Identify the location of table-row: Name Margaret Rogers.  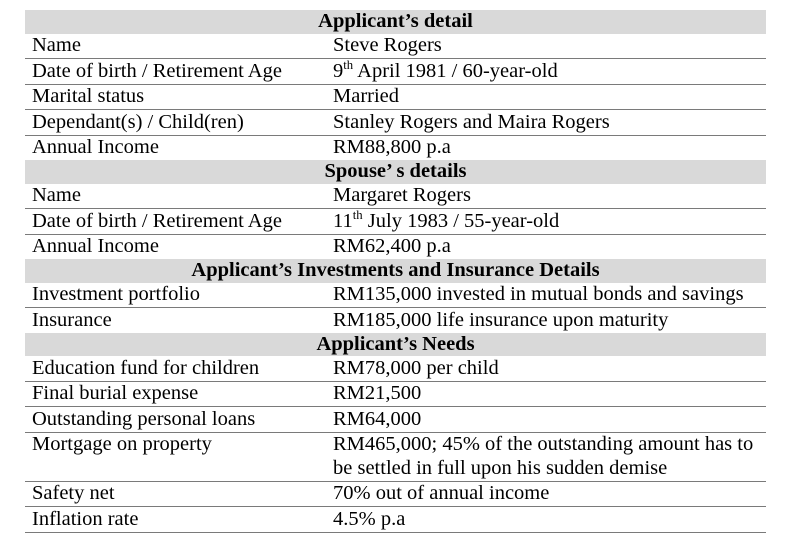
(395, 196).